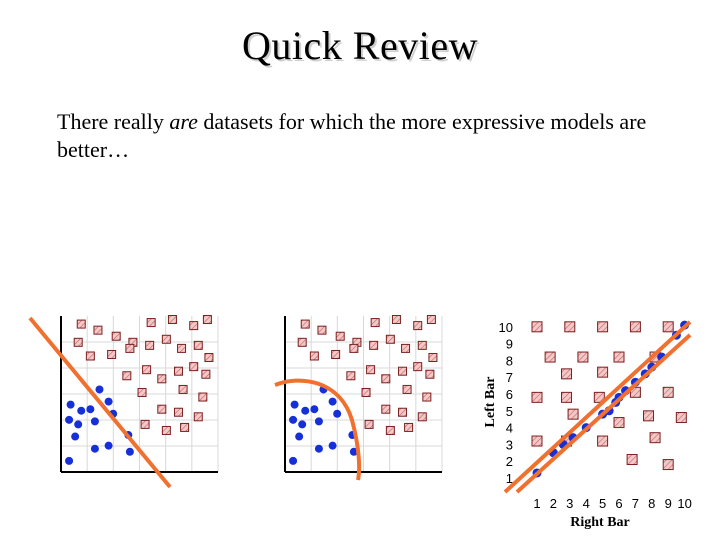  What do you see at coordinates (318, 429) in the screenshot?
I see `chart2-curved-boundary` at bounding box center [318, 429].